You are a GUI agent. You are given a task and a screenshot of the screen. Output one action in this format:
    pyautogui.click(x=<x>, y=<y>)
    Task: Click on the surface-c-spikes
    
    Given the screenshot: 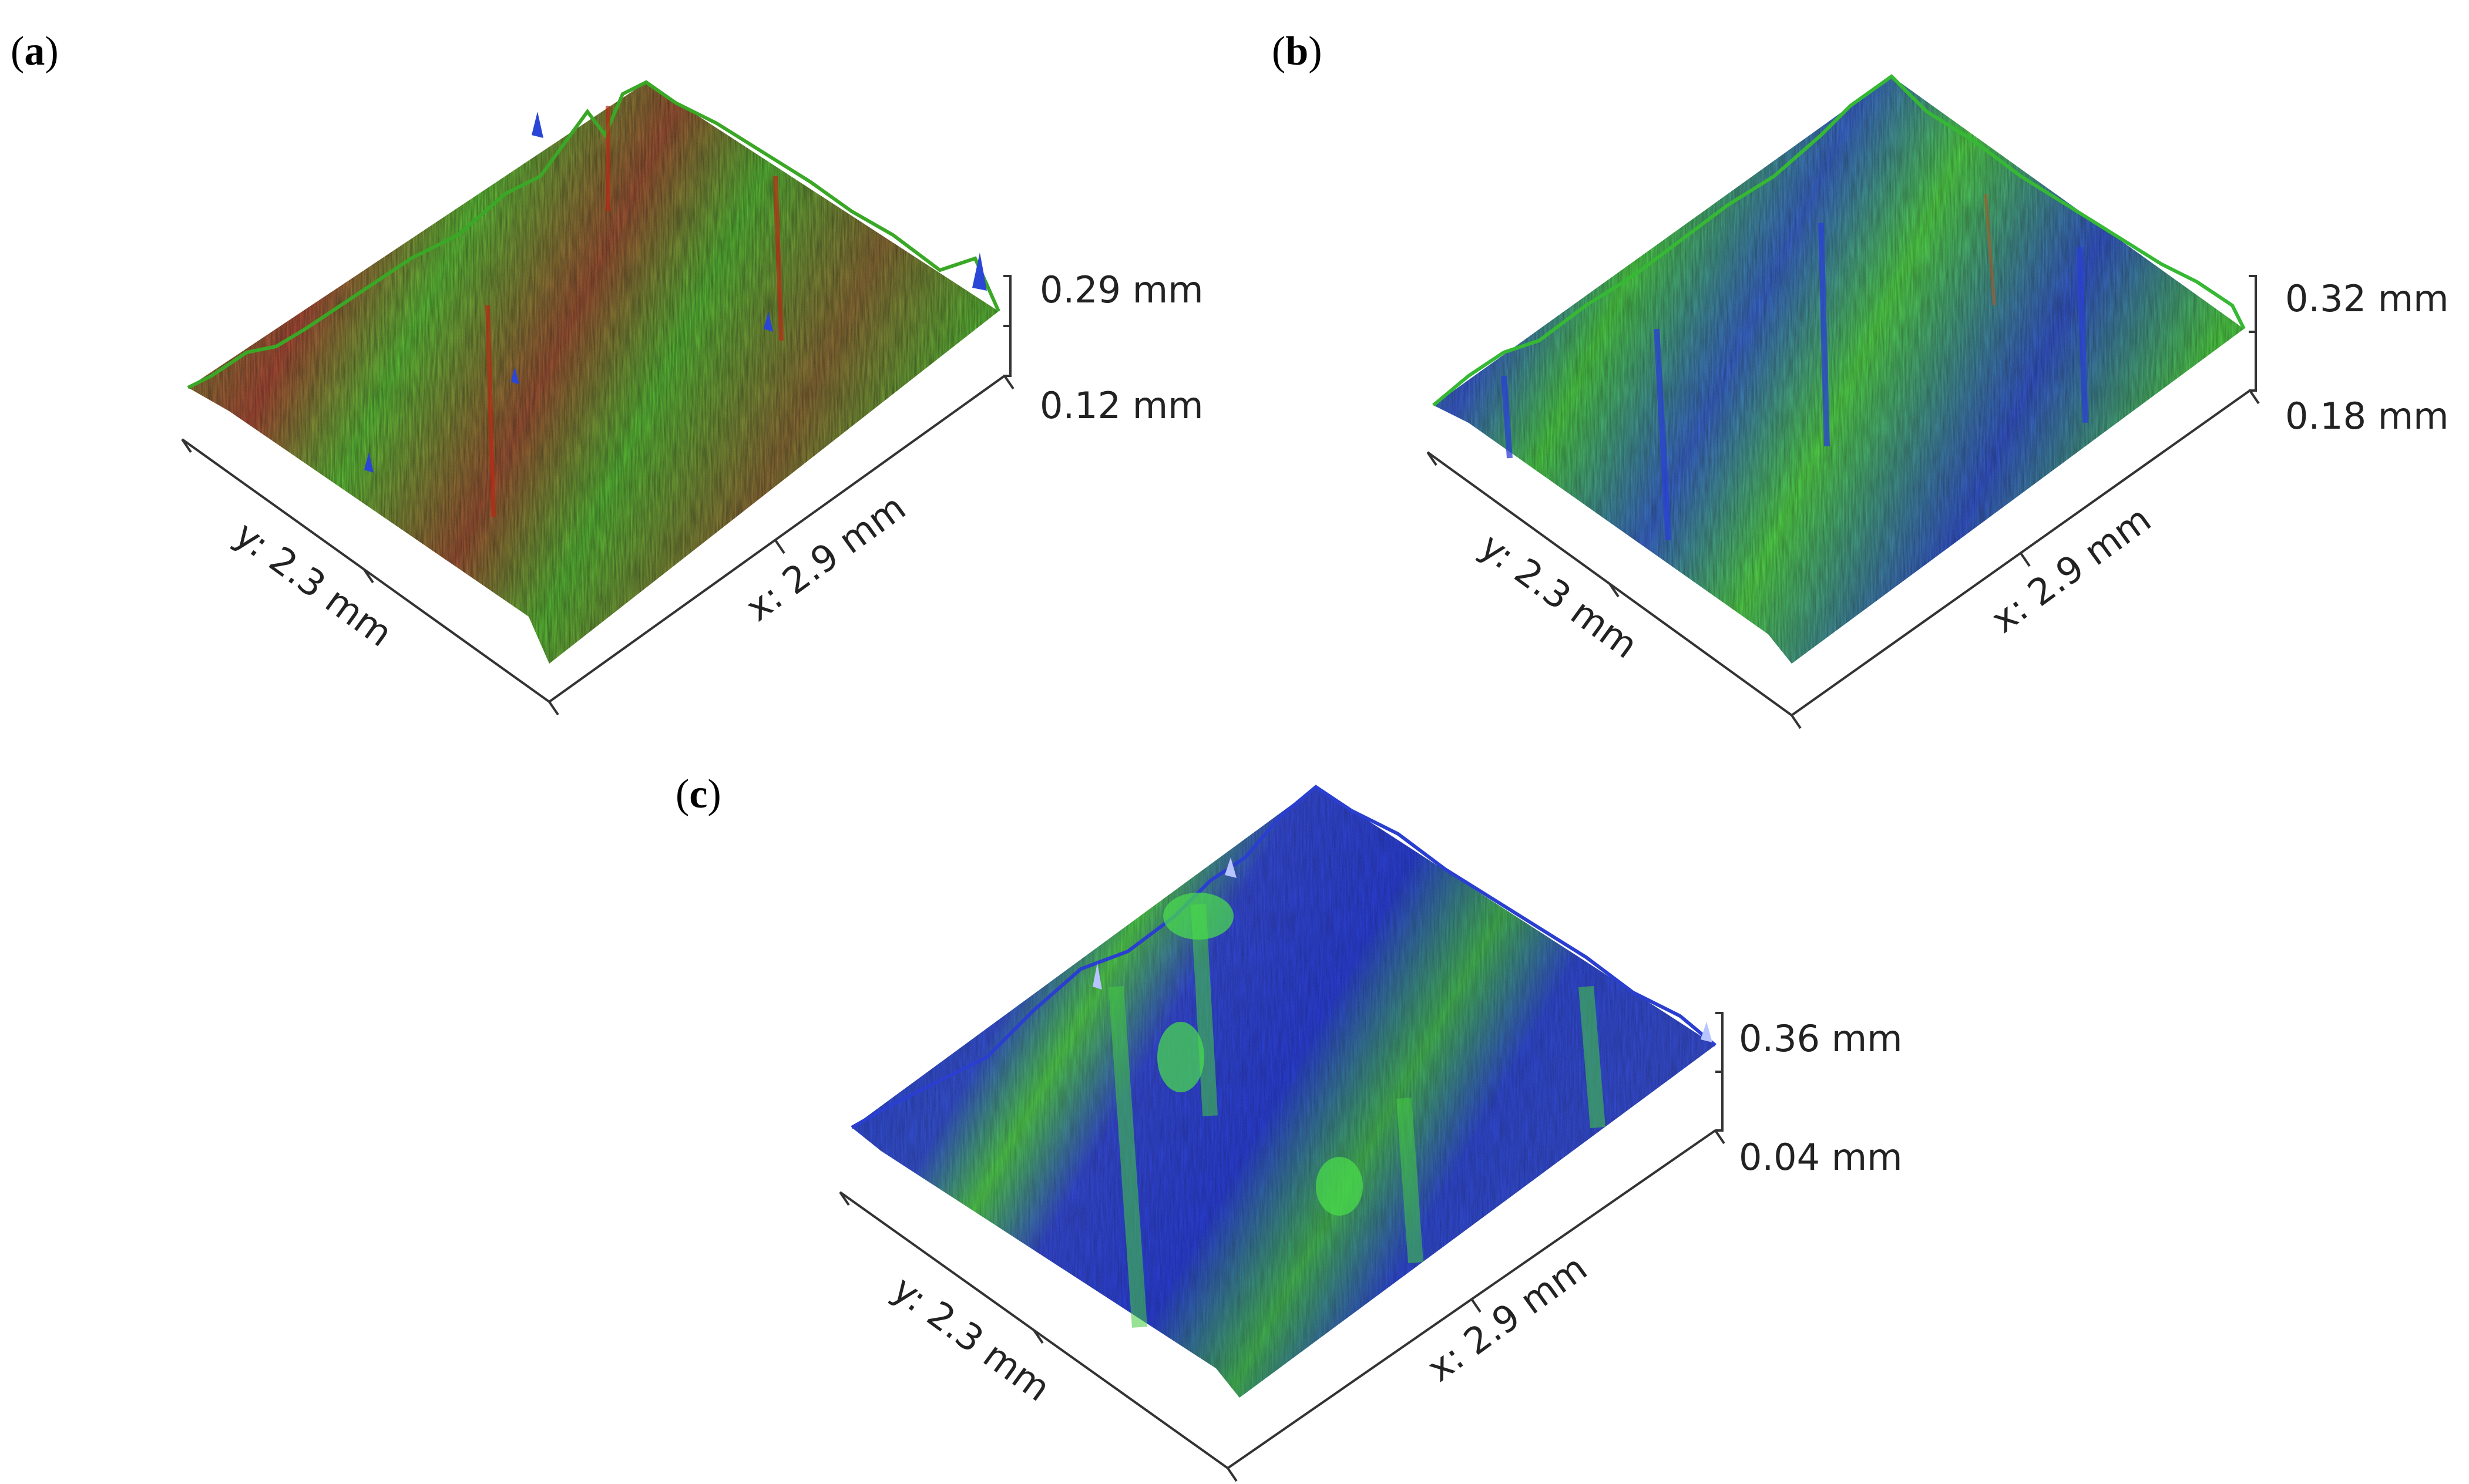 What is the action you would take?
    pyautogui.click(x=1402, y=950)
    